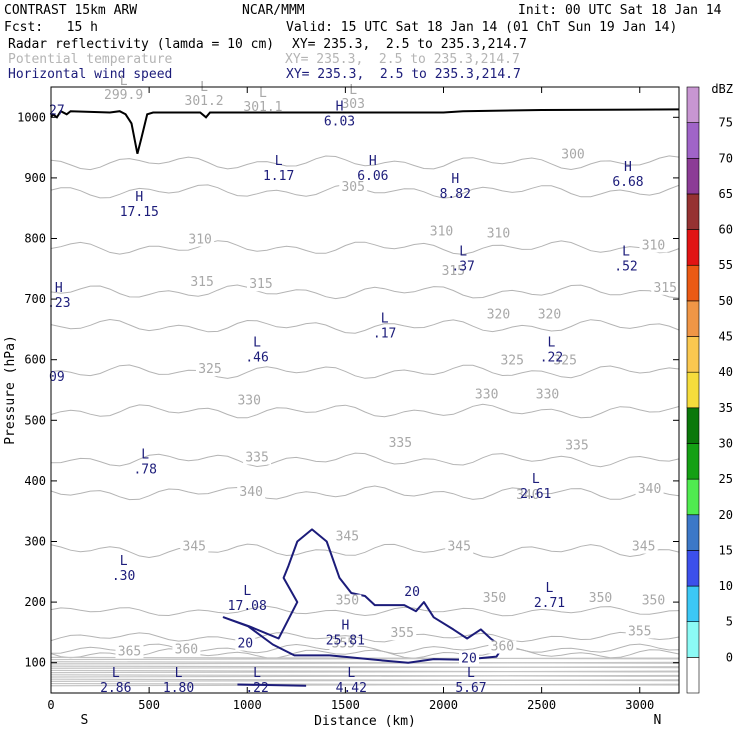 Image resolution: width=740 pixels, height=740 pixels. What do you see at coordinates (409, 44) in the screenshot?
I see `field-reflectivity-xy: XY= 235.3, 2.5 to 235.3,214.7` at bounding box center [409, 44].